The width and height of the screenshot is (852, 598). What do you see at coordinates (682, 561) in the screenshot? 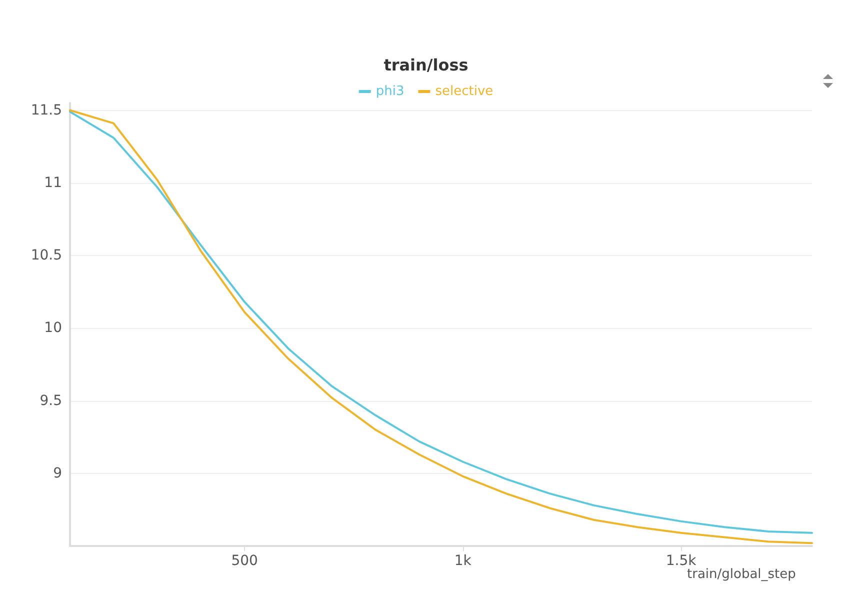
I see `x-tick-label: 1.5k` at bounding box center [682, 561].